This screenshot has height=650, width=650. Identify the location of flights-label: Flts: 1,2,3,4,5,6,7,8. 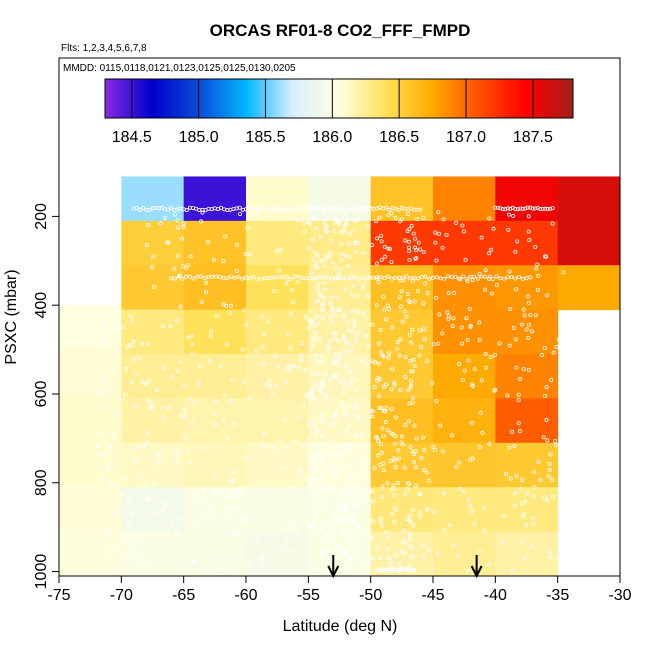
(104, 48).